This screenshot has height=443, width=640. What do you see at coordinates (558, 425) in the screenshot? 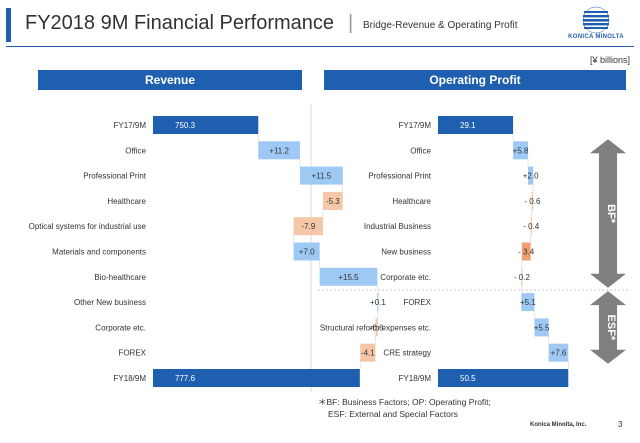
I see `footer-company: Konica Minolta, Inc.` at bounding box center [558, 425].